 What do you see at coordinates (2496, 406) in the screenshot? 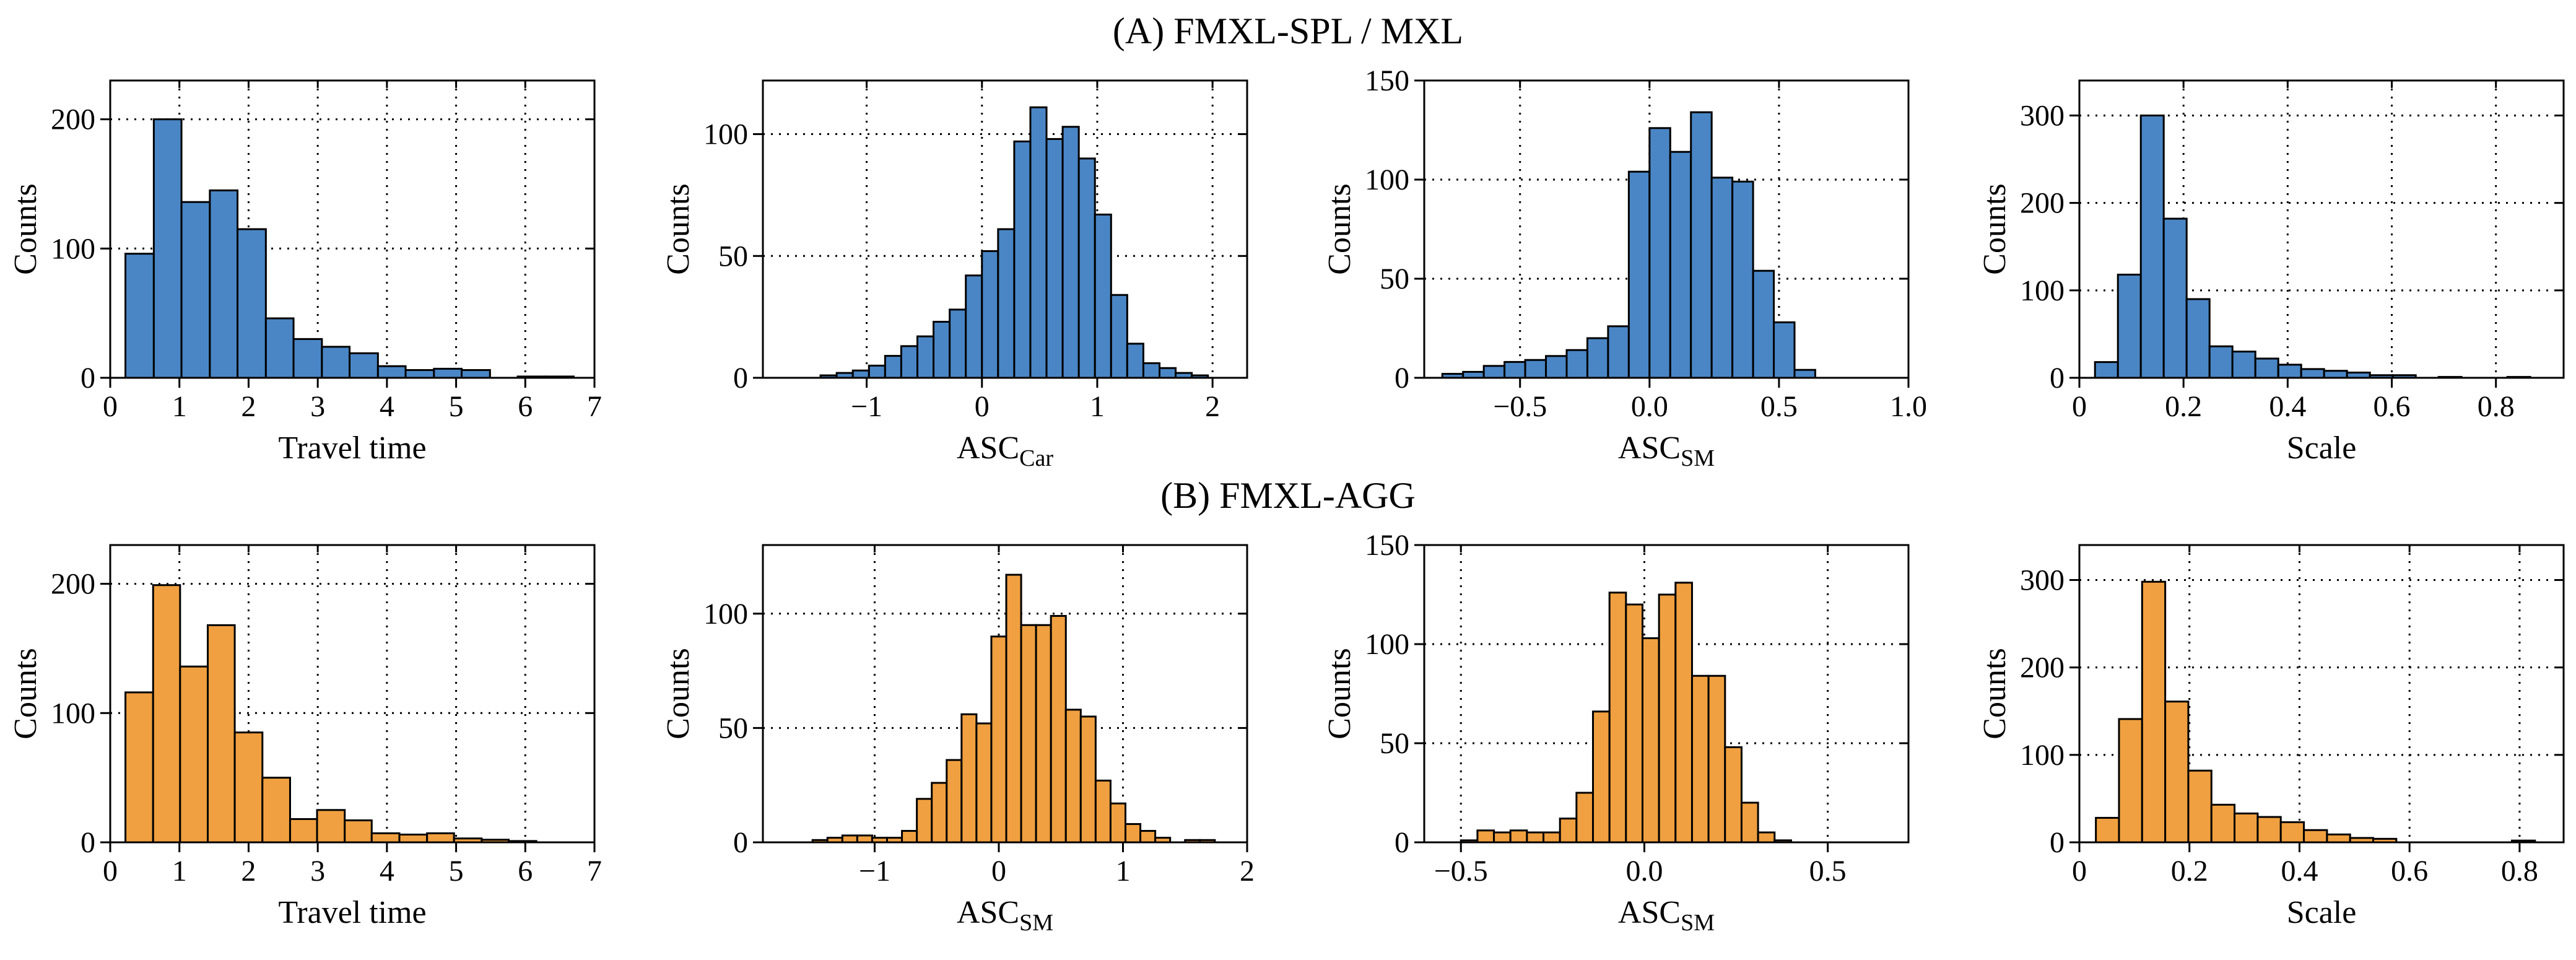
I see `x-tick-label: 0.8` at bounding box center [2496, 406].